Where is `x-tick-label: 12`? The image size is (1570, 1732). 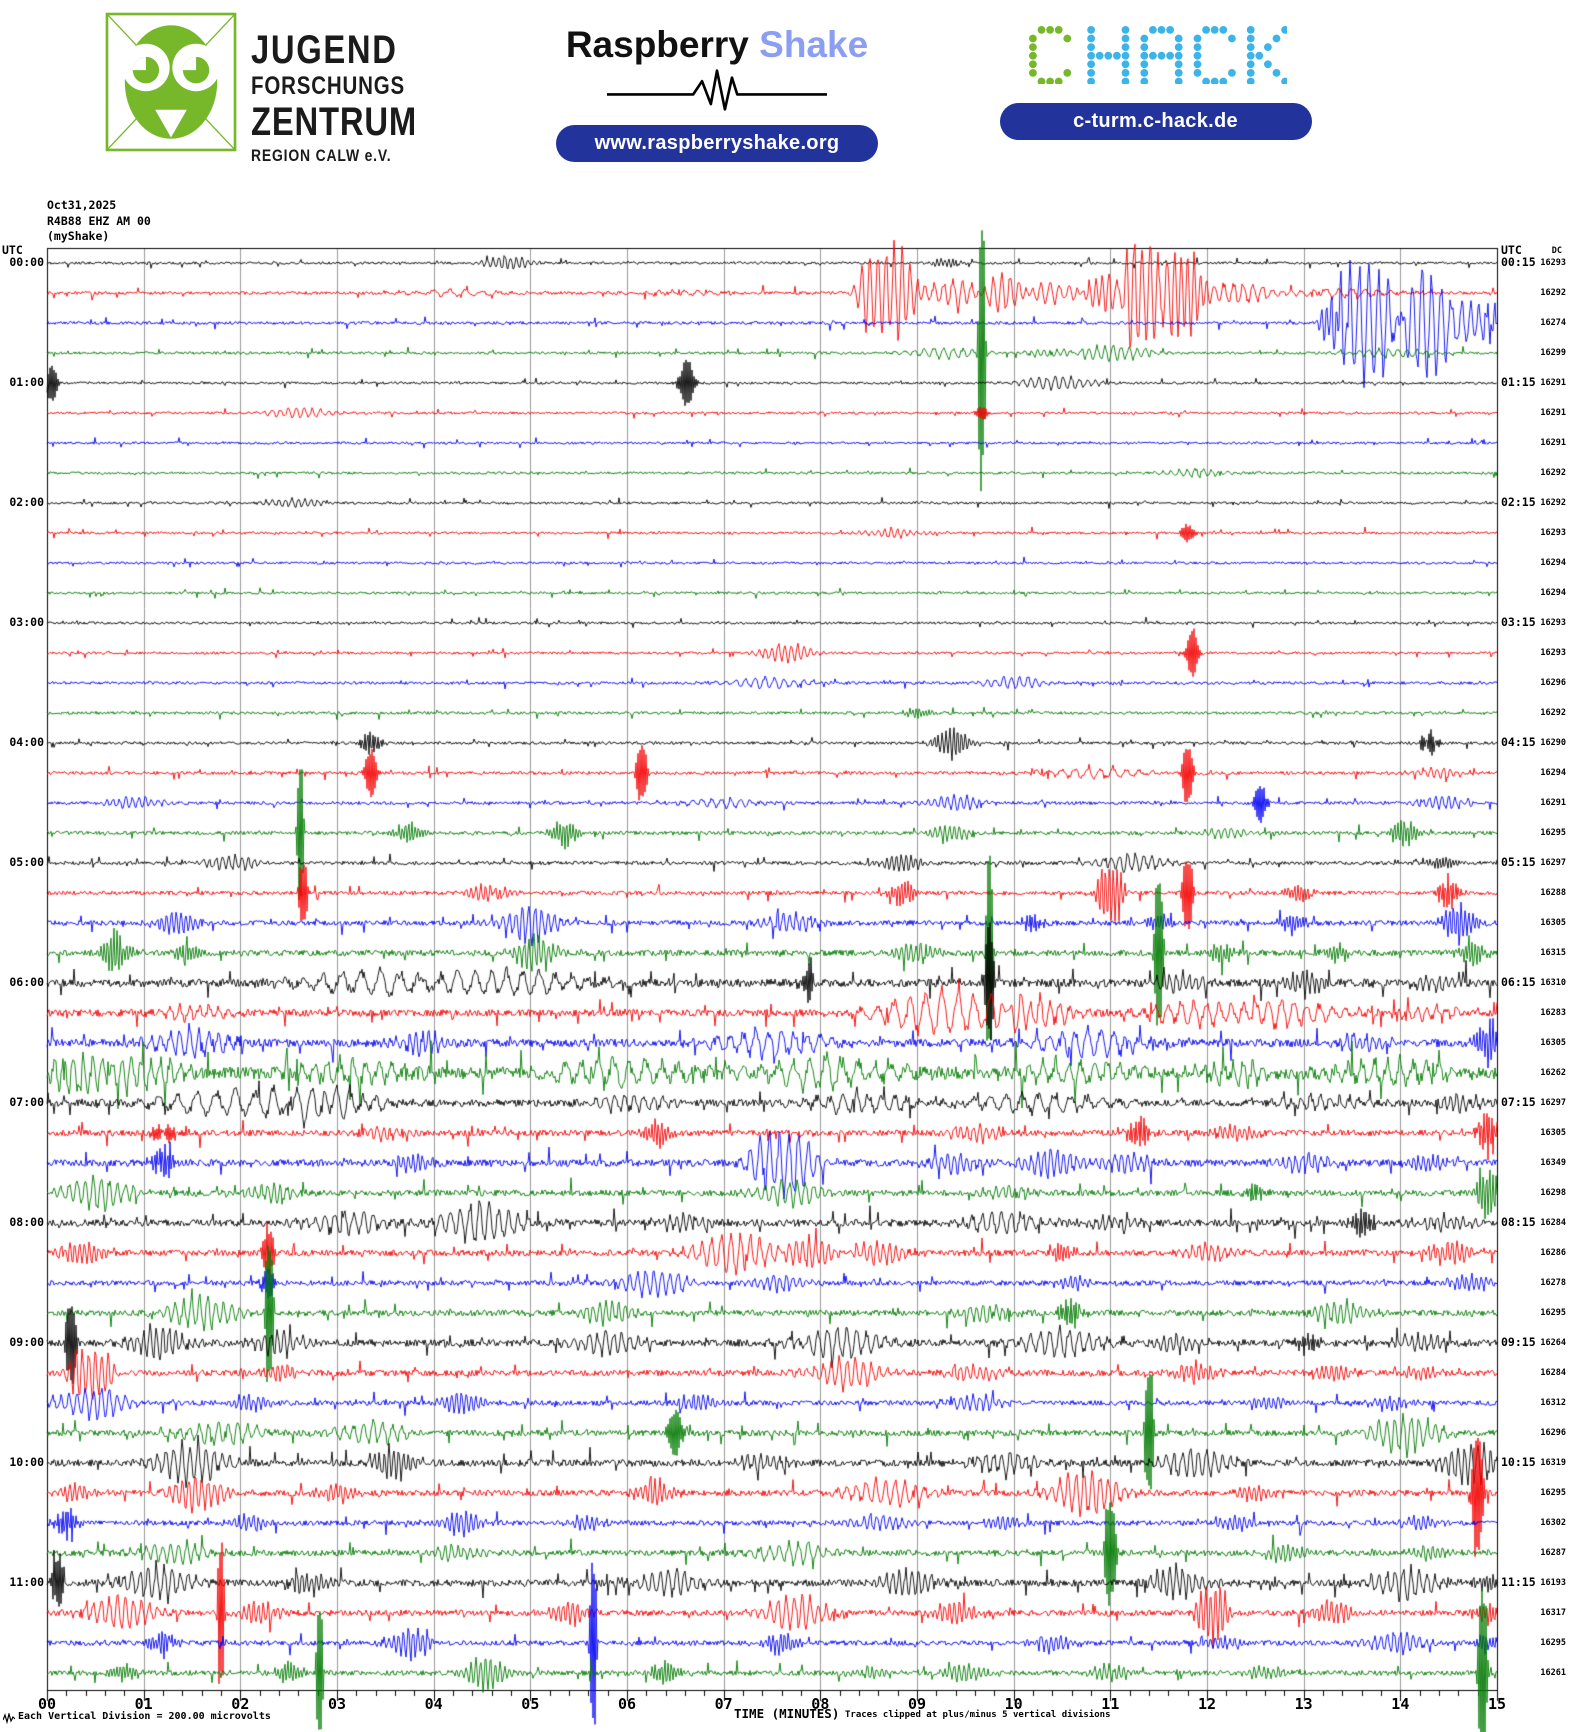
x-tick-label: 12 is located at coordinates (1207, 1704).